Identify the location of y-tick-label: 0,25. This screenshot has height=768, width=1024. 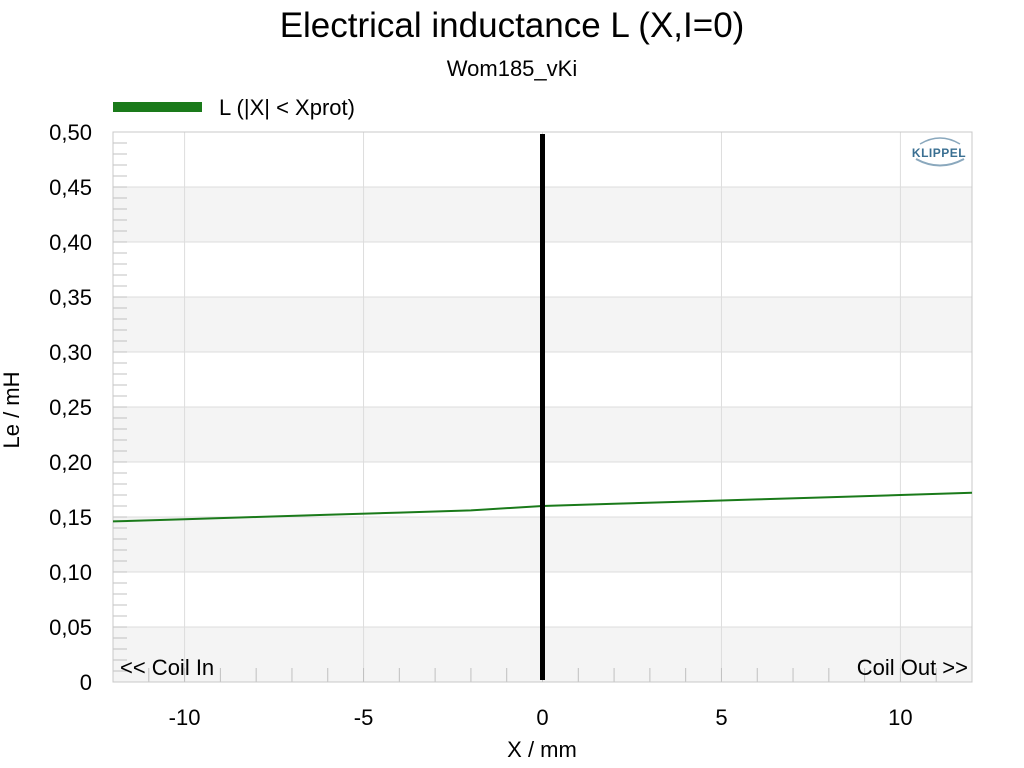
(70, 407).